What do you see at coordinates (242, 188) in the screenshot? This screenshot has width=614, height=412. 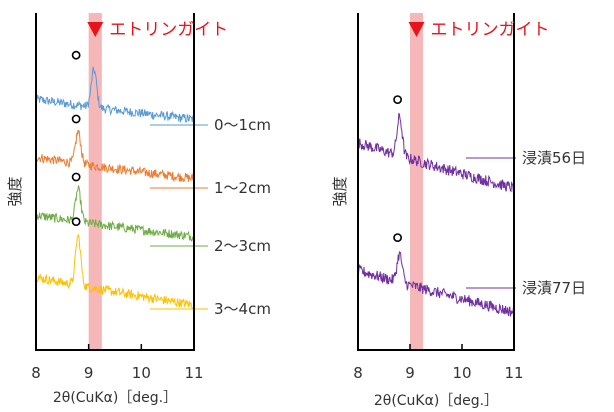 I see `series-label: 1～2cm` at bounding box center [242, 188].